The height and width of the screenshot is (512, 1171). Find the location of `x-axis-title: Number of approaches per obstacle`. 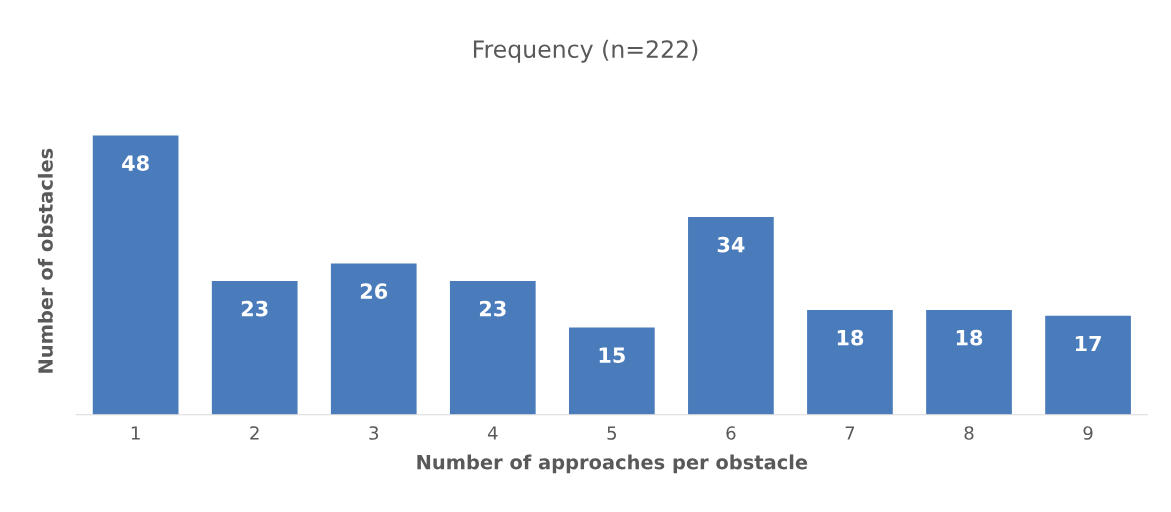

x-axis-title: Number of approaches per obstacle is located at coordinates (612, 464).